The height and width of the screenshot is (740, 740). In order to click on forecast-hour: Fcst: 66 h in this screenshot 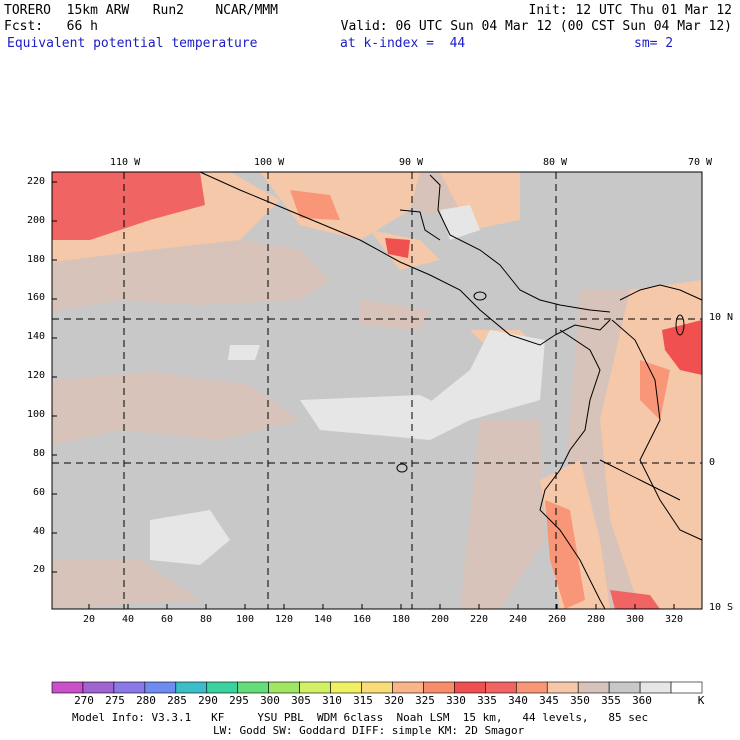, I will do `click(51, 26)`.